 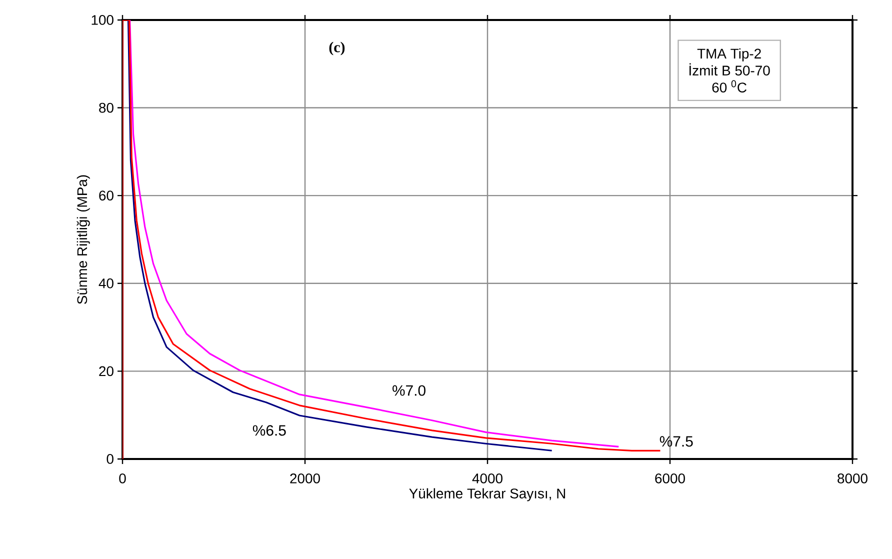 What do you see at coordinates (853, 478) in the screenshot?
I see `x-tick-label: 8000` at bounding box center [853, 478].